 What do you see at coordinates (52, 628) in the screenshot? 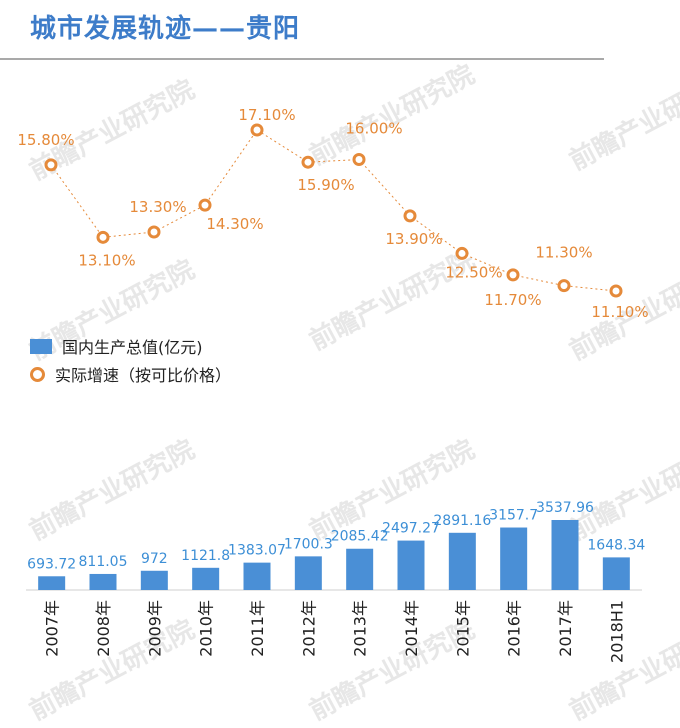
I see `x-tick-label: 2007年` at bounding box center [52, 628].